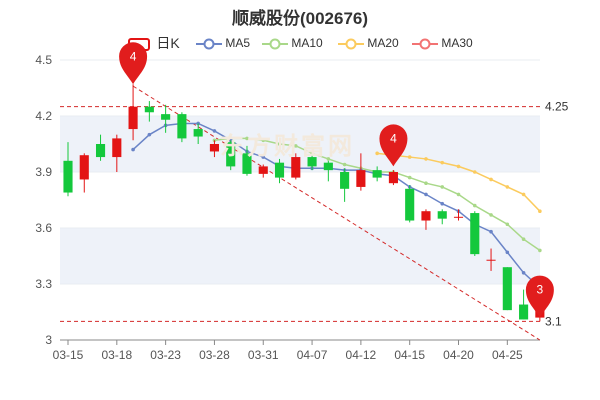 Image resolution: width=600 pixels, height=400 pixels. What do you see at coordinates (168, 43) in the screenshot?
I see `legend-label-dayk: 日K` at bounding box center [168, 43].